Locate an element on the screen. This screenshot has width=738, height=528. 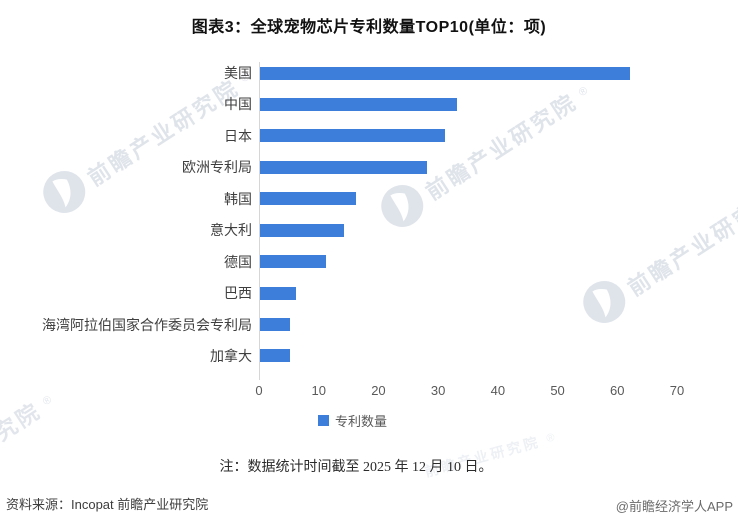
bar-row: 韩国 is located at coordinates (369, 199).